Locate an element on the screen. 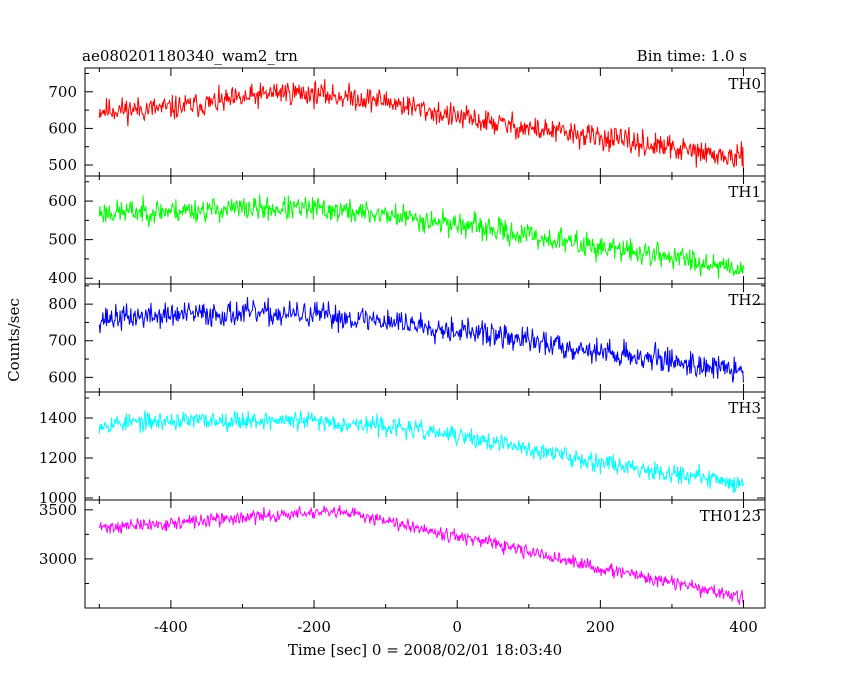 The width and height of the screenshot is (850, 680). x-tick-label: 0 is located at coordinates (457, 627).